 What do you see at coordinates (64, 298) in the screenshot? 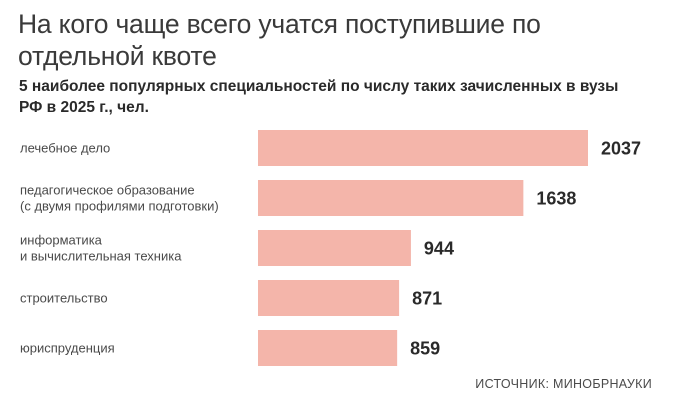
I see `category-label-4: строительство` at bounding box center [64, 298].